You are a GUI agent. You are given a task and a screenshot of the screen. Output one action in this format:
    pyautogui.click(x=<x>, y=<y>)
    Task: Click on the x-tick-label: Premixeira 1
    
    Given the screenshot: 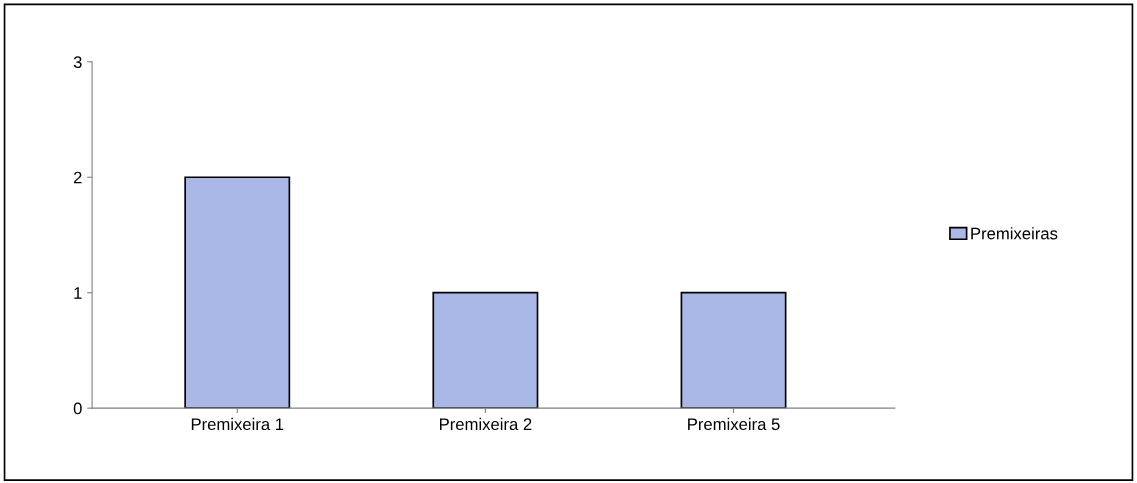 What is the action you would take?
    pyautogui.click(x=237, y=424)
    